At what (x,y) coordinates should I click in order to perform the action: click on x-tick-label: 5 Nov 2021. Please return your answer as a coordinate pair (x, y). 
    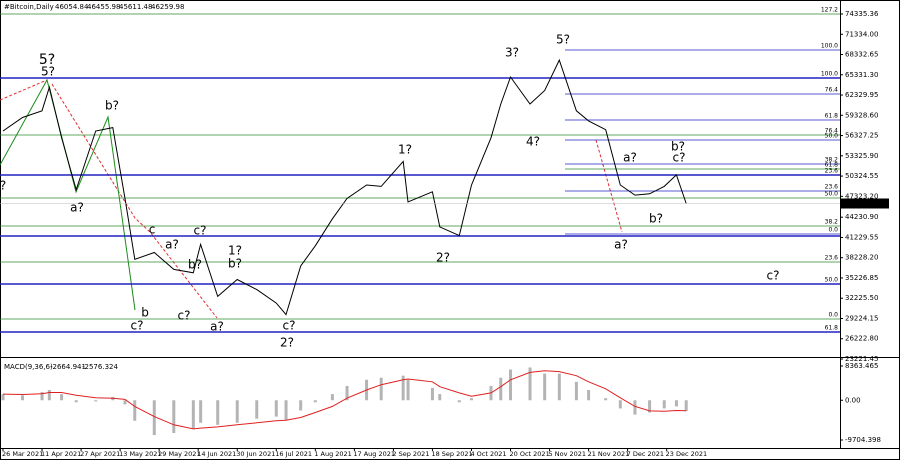
    Looking at the image, I should click on (568, 454).